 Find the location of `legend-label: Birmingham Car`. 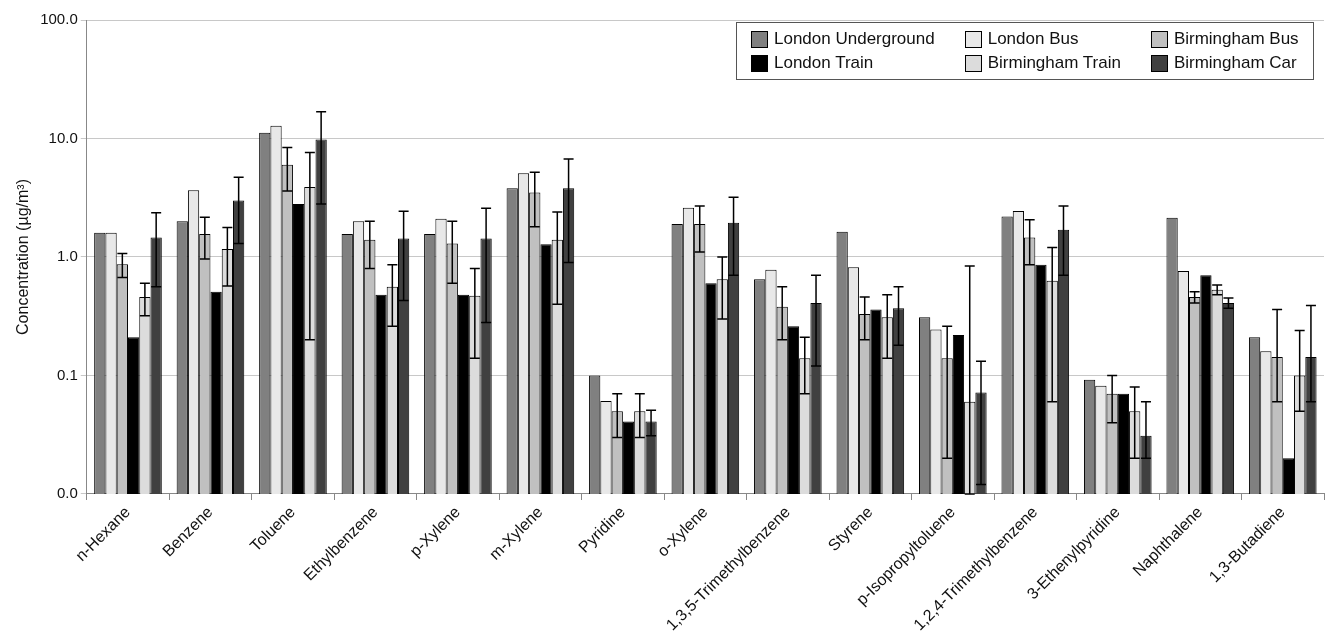

legend-label: Birmingham Car is located at coordinates (1235, 63).